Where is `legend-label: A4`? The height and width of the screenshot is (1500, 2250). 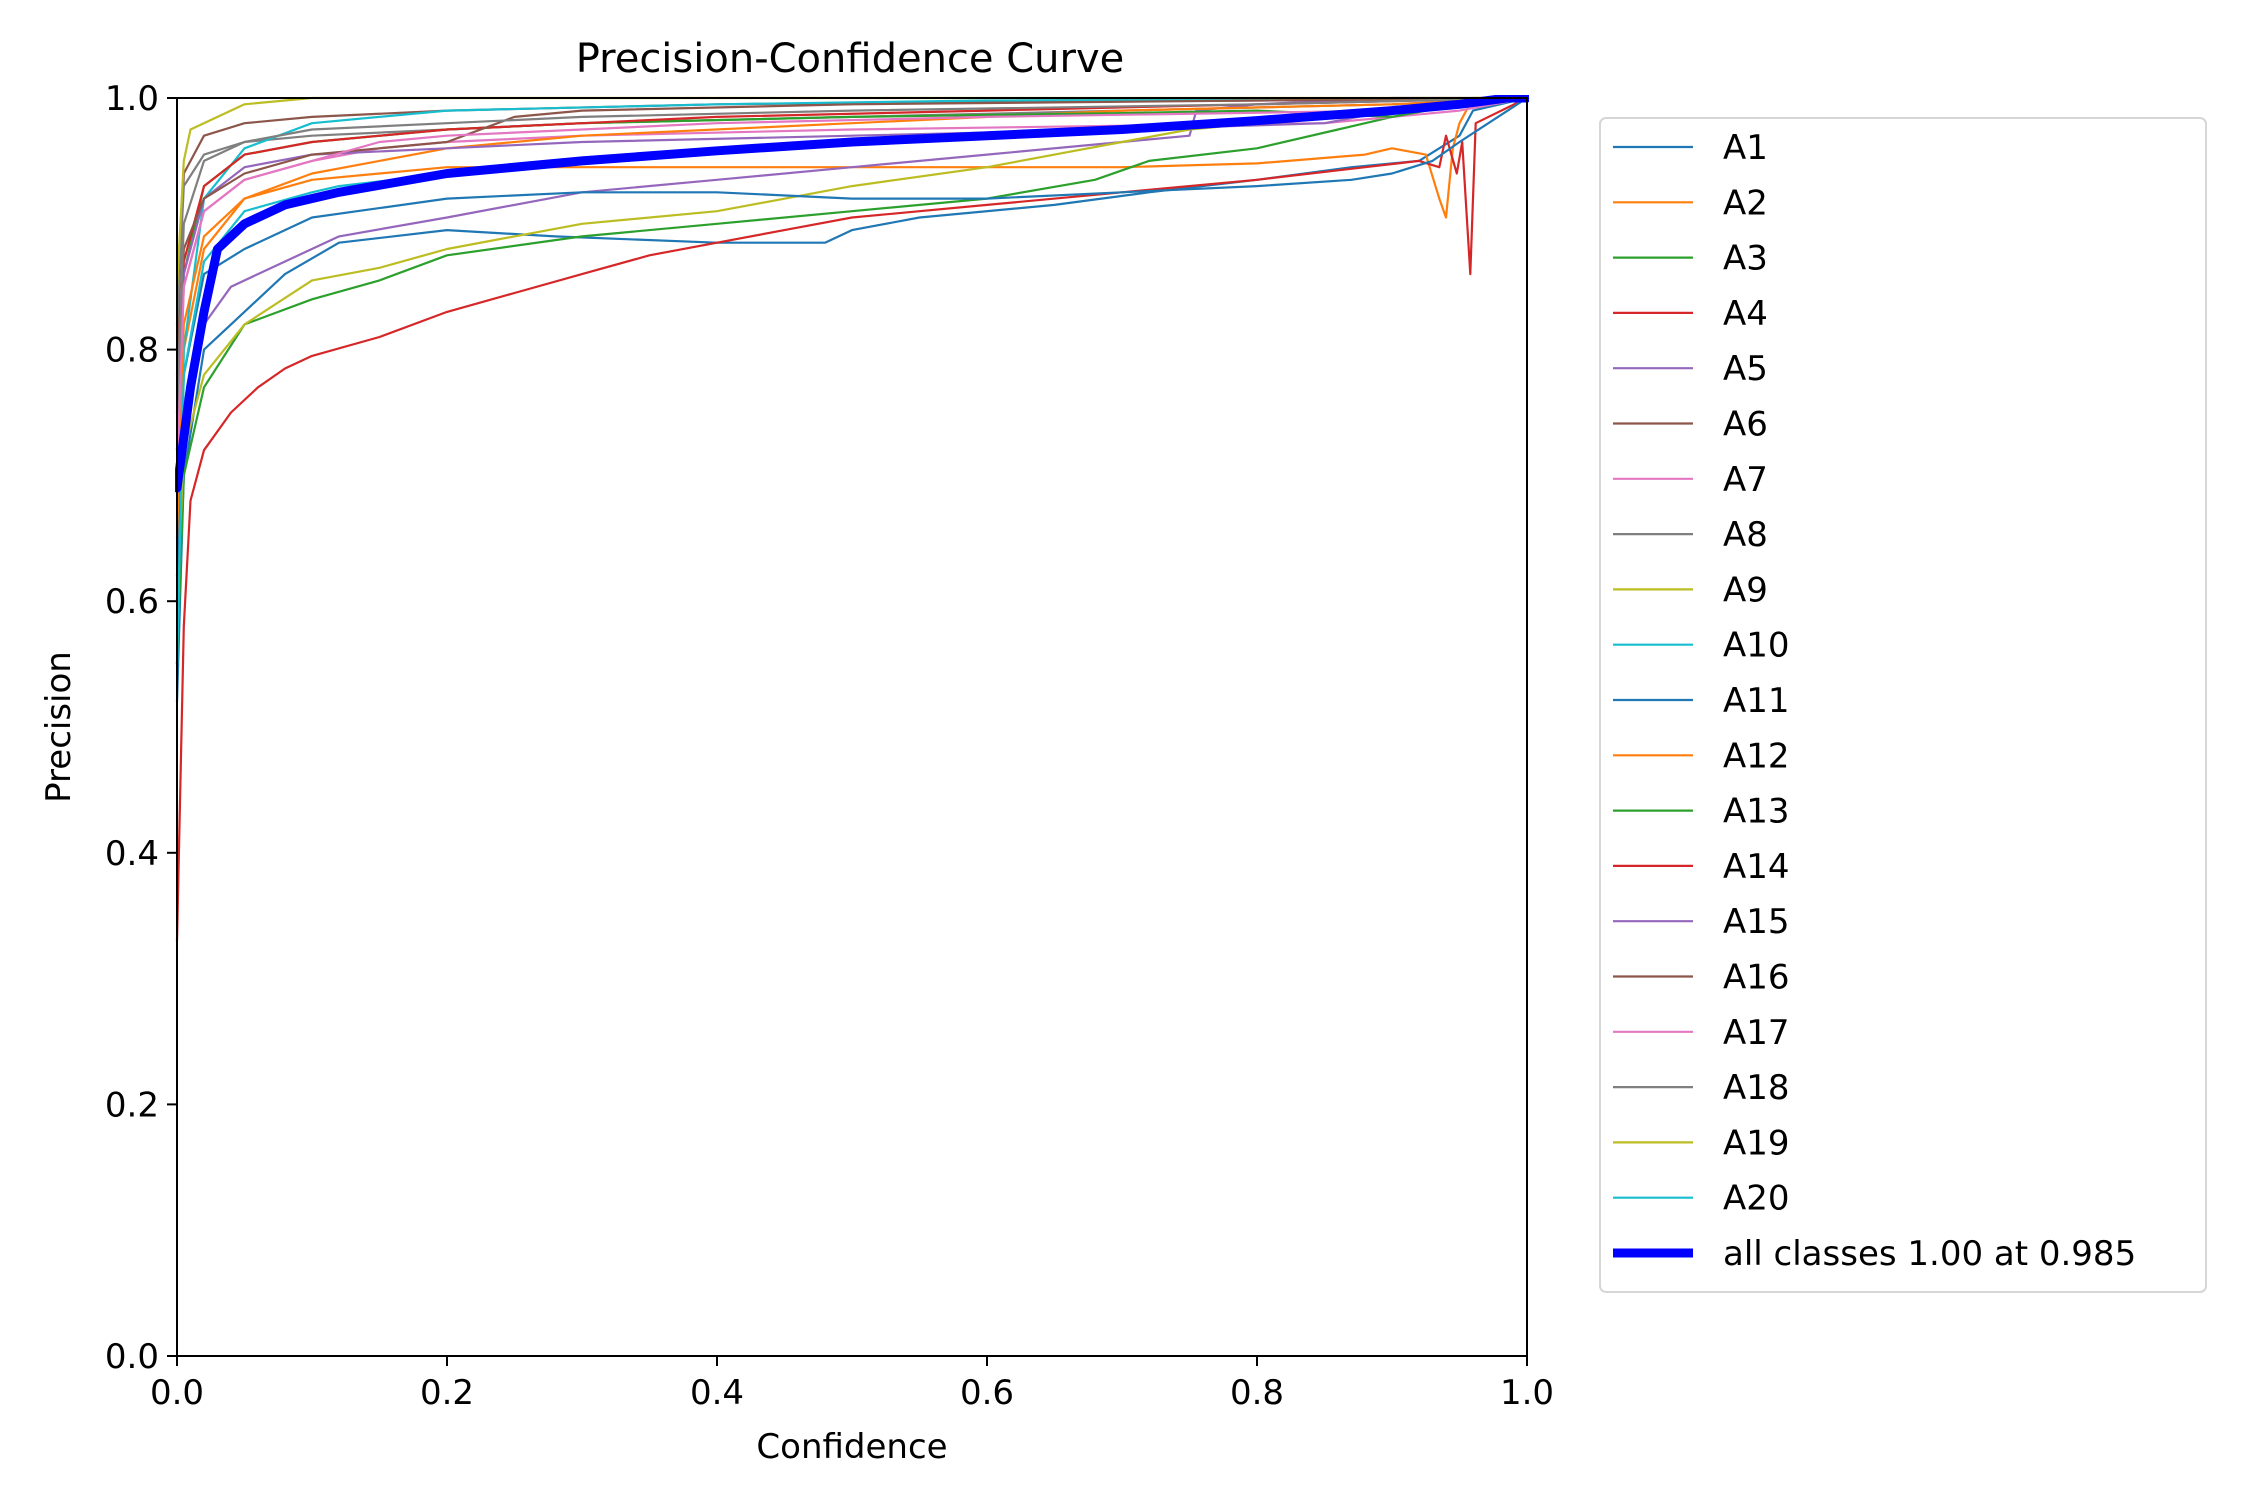 legend-label: A4 is located at coordinates (1745, 314).